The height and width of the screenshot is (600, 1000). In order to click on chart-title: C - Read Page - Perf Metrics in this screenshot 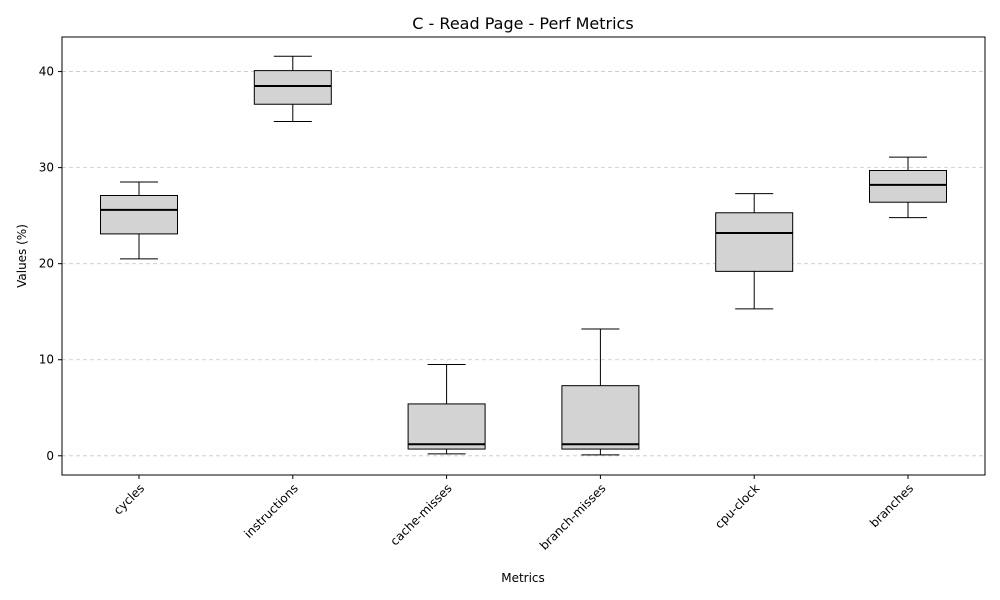, I will do `click(522, 23)`.